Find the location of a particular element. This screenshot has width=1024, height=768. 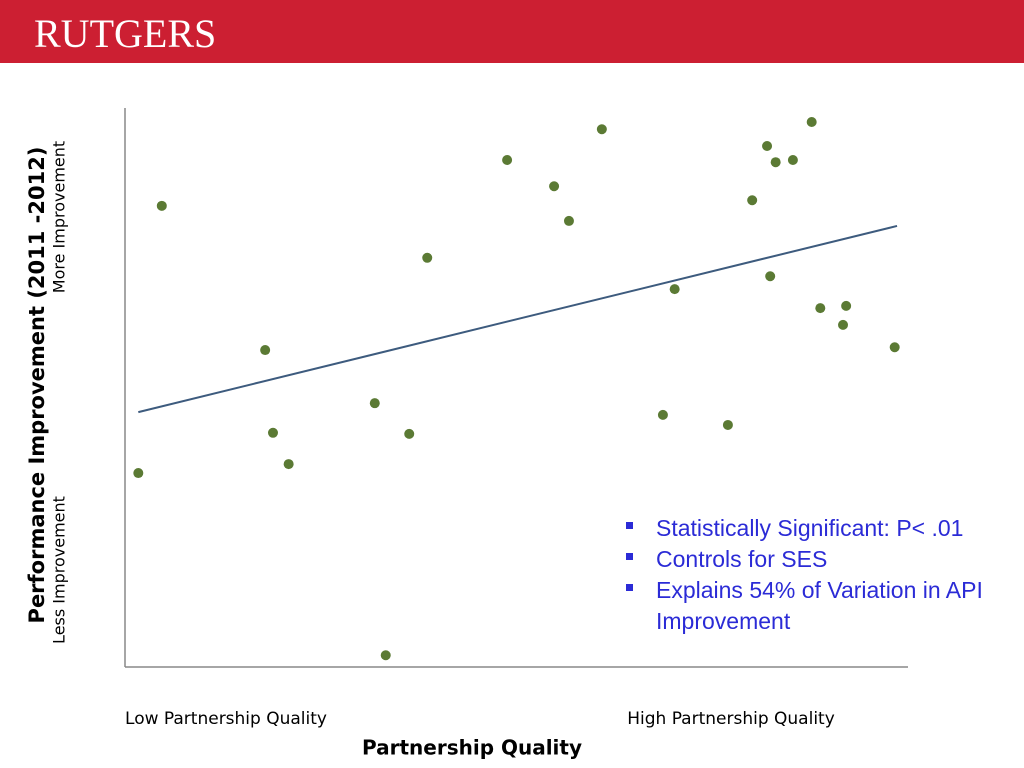

y-low-label: Less Improvement is located at coordinates (59, 570).